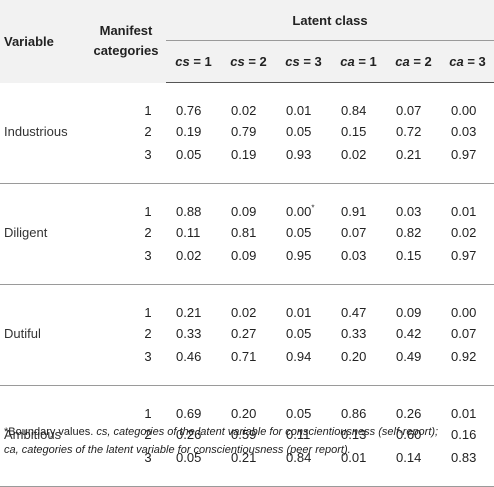 This screenshot has width=494, height=487. What do you see at coordinates (303, 403) in the screenshot?
I see `probability-cell: 0.05` at bounding box center [303, 403].